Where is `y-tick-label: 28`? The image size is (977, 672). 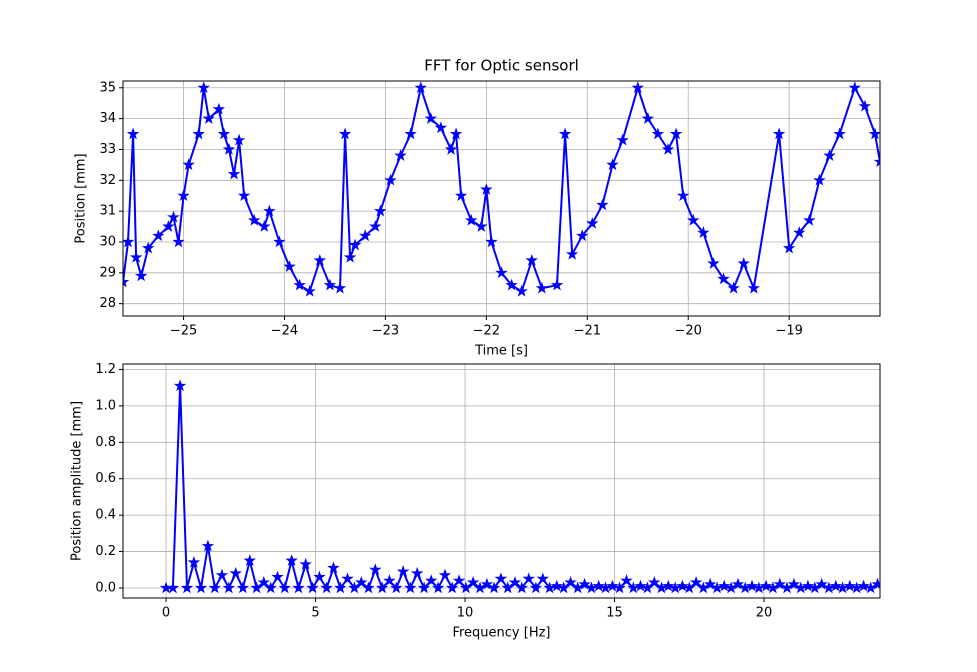 y-tick-label: 28 is located at coordinates (107, 303).